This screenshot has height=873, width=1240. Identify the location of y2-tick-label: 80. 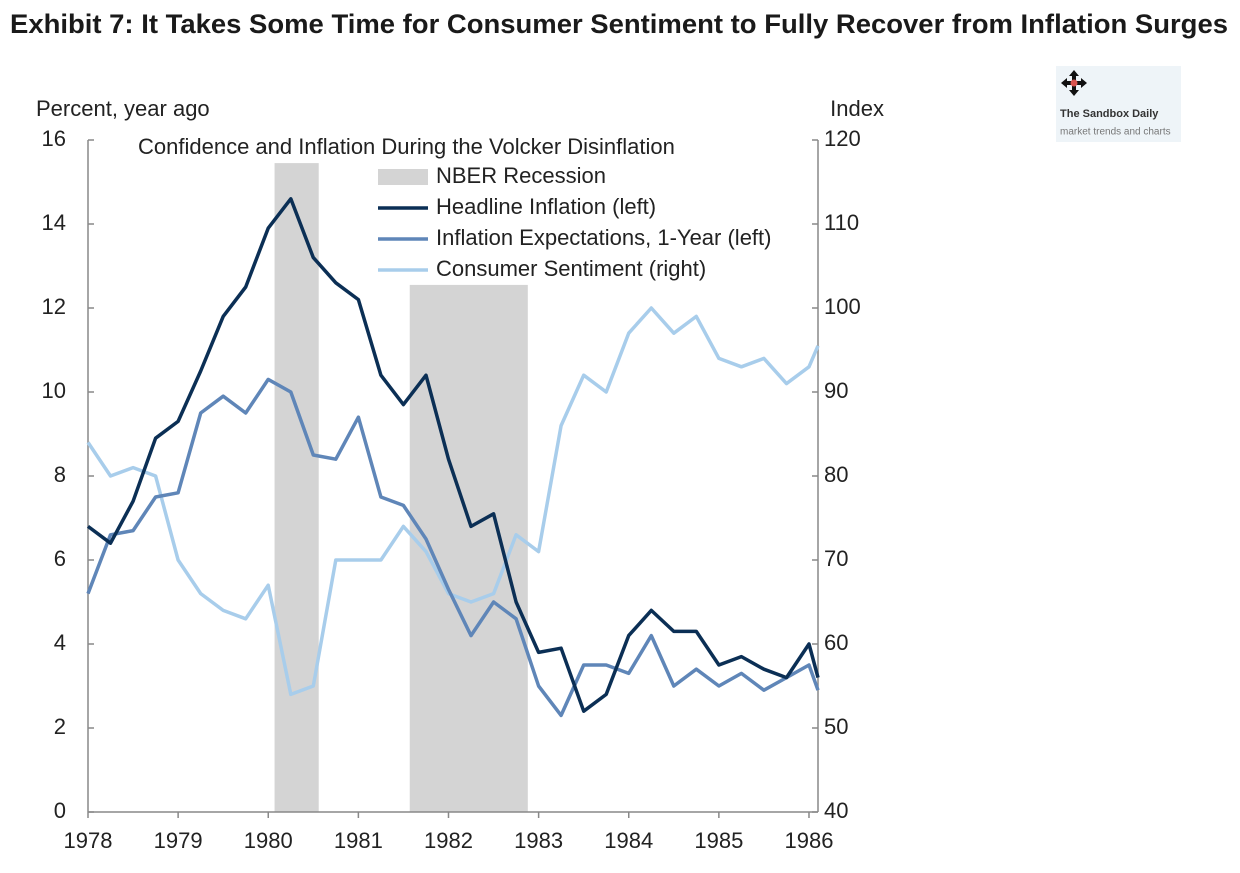
(836, 474).